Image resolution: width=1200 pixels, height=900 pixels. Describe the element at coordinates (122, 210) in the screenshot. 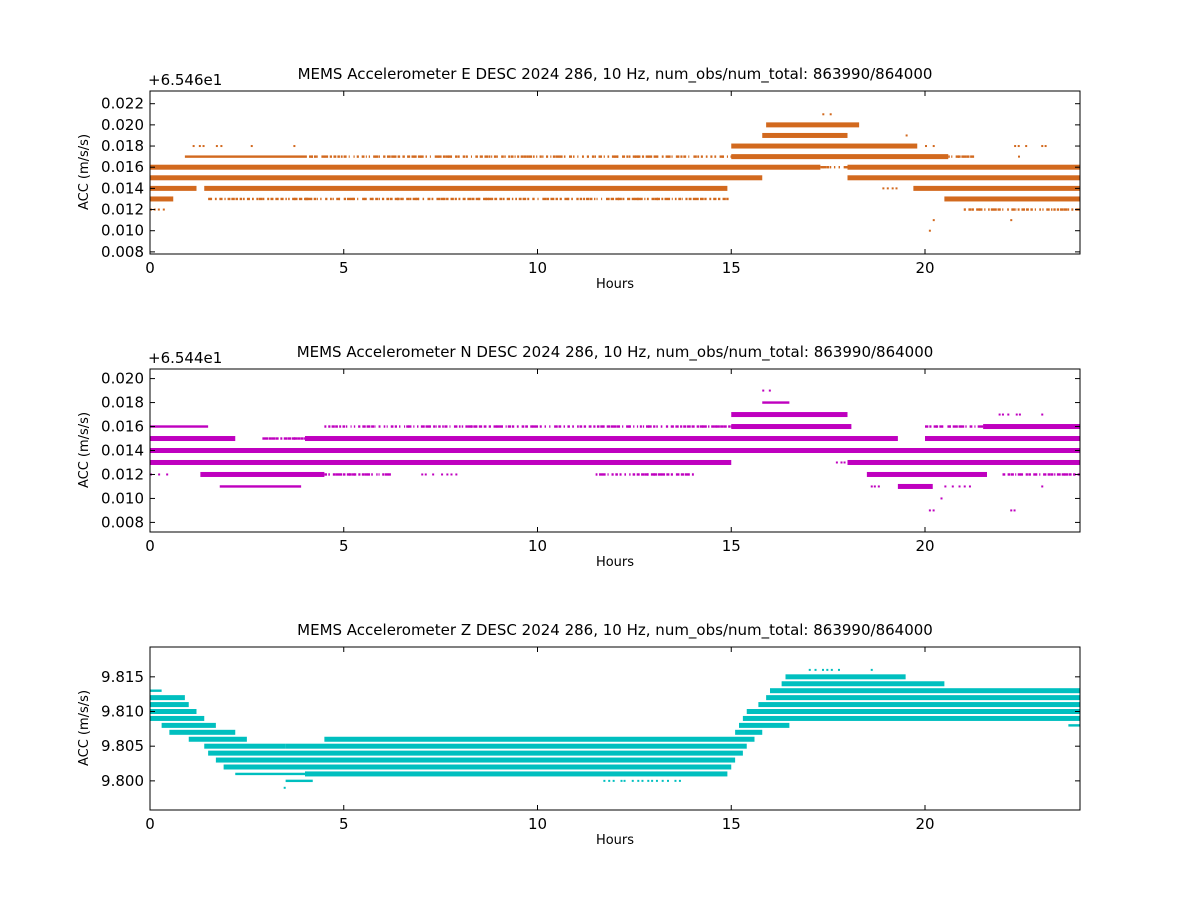

I see `y-tick-label: 0.012` at that location.